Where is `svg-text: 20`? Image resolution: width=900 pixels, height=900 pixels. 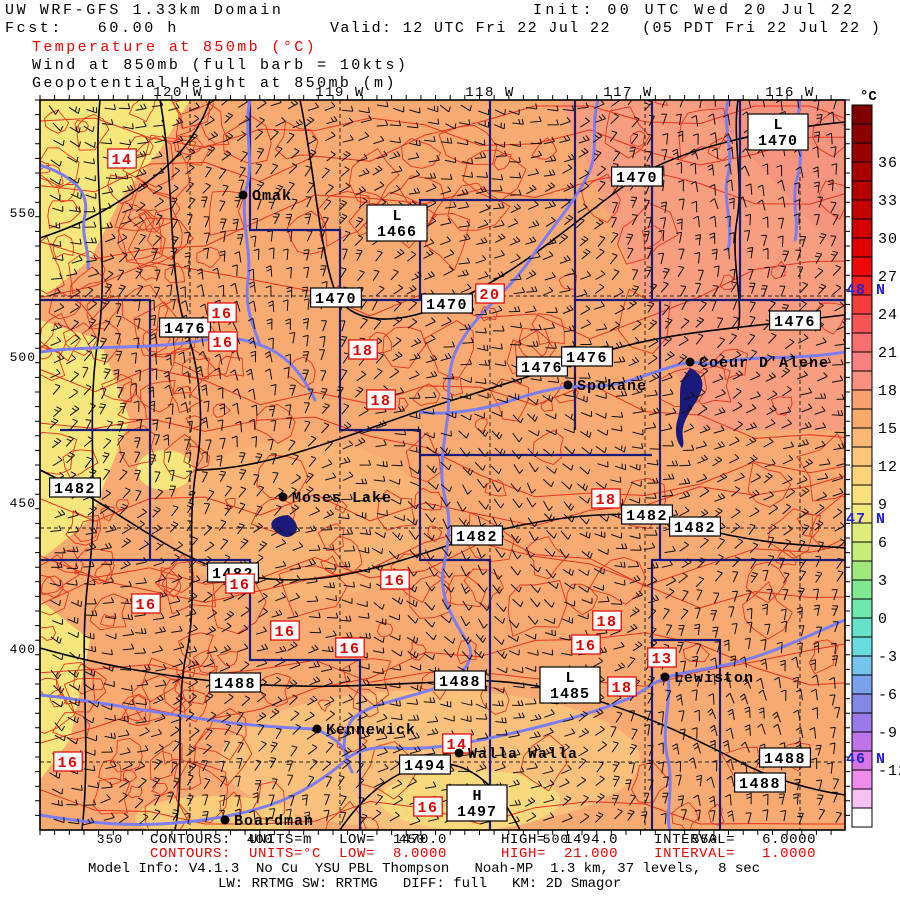 svg-text: 20 is located at coordinates (489, 295).